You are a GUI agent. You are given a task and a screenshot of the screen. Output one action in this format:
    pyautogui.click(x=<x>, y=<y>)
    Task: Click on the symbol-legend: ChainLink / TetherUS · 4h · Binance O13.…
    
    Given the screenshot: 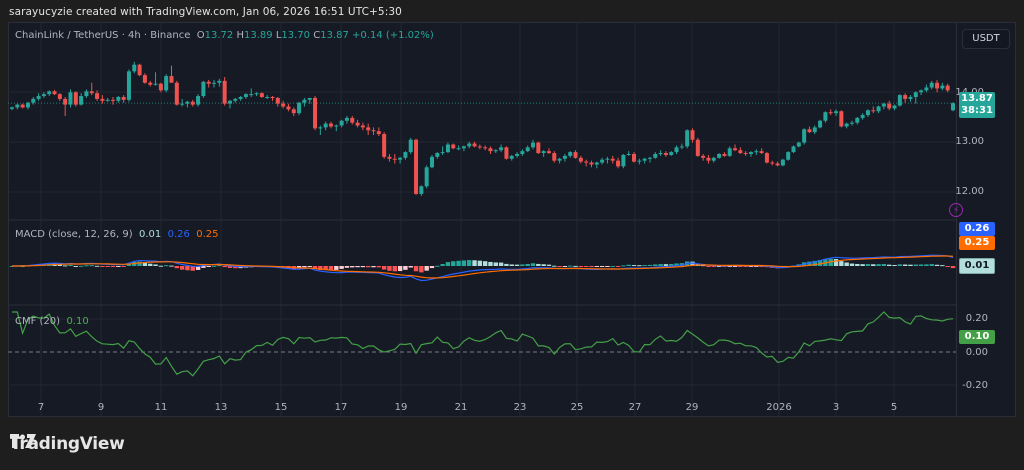 What is the action you would take?
    pyautogui.click(x=224, y=35)
    